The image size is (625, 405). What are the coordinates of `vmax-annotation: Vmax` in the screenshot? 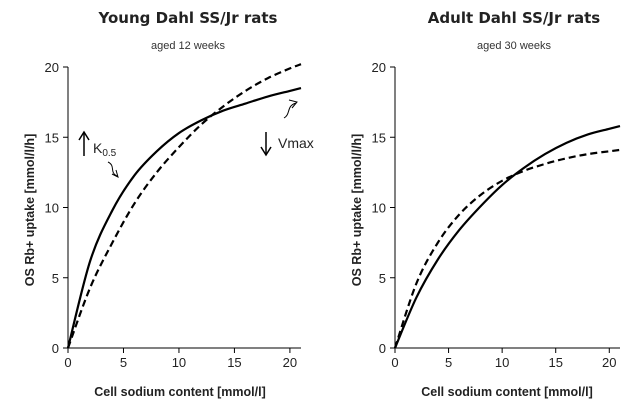 It's located at (287, 128).